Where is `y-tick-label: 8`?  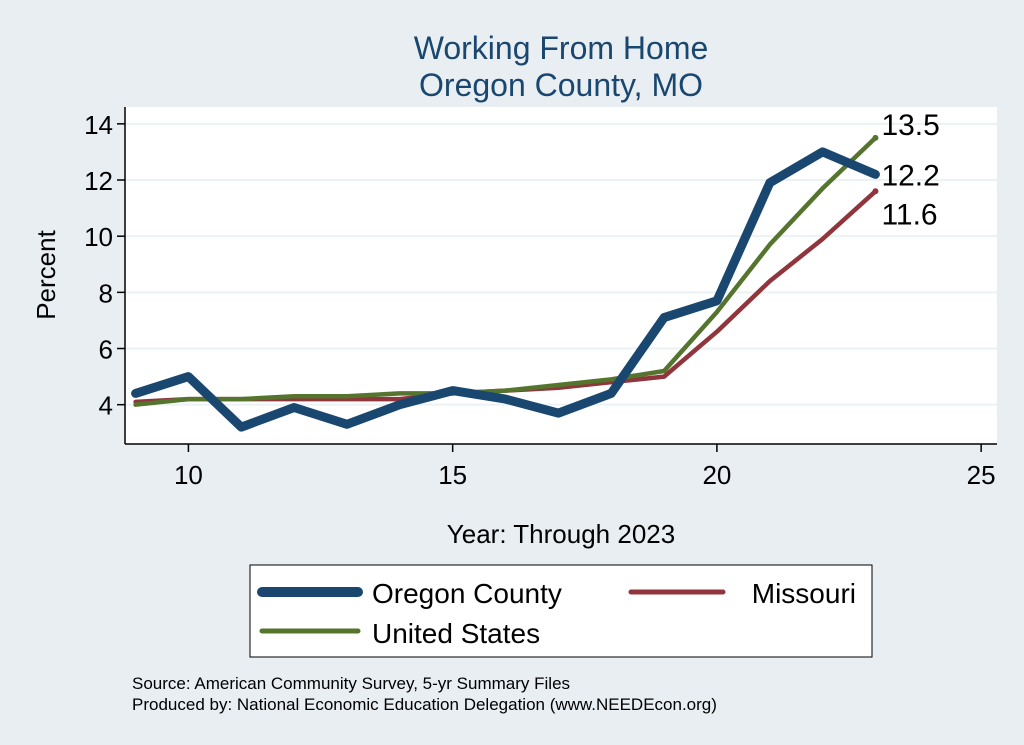
y-tick-label: 8 is located at coordinates (106, 293).